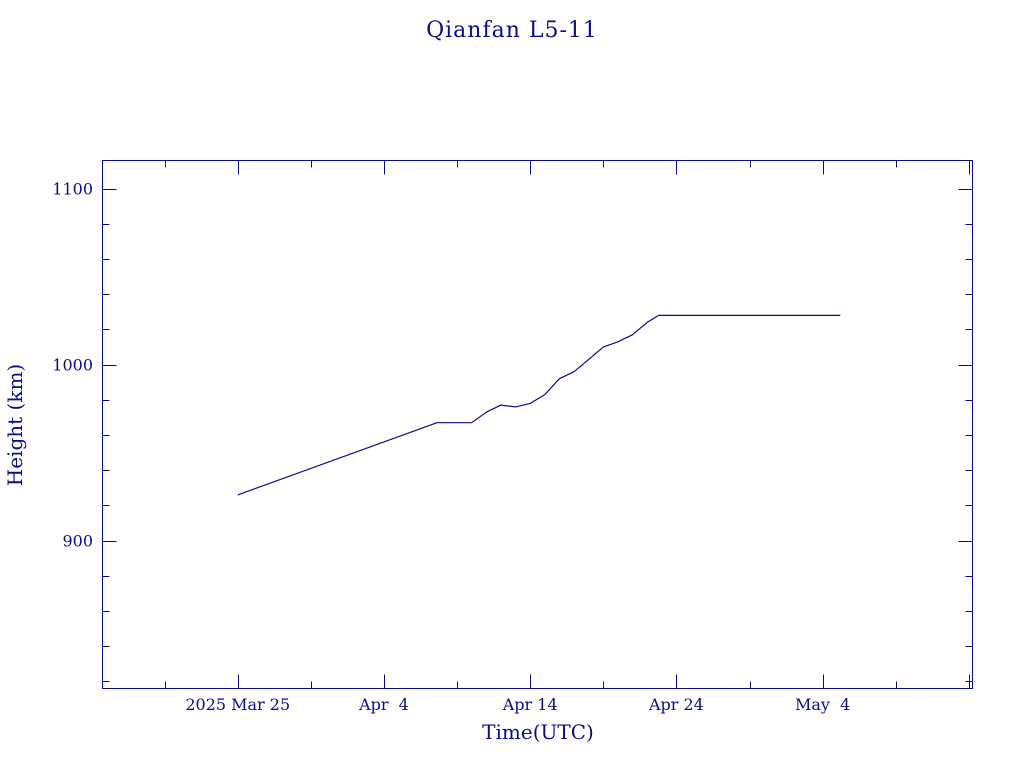  I want to click on x-axis-label: Time(UTC), so click(538, 732).